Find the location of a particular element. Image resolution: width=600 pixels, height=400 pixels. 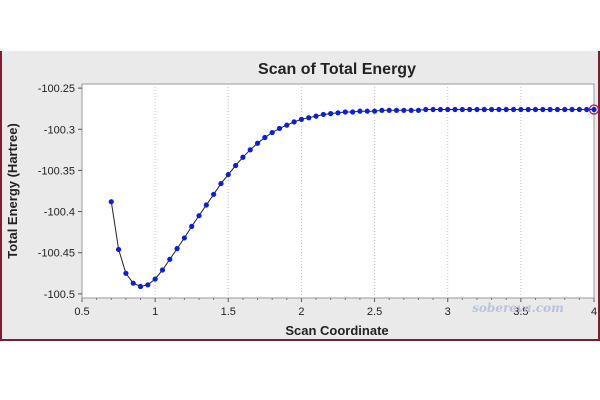

x-axis-label: Scan Coordinate is located at coordinates (336, 330).